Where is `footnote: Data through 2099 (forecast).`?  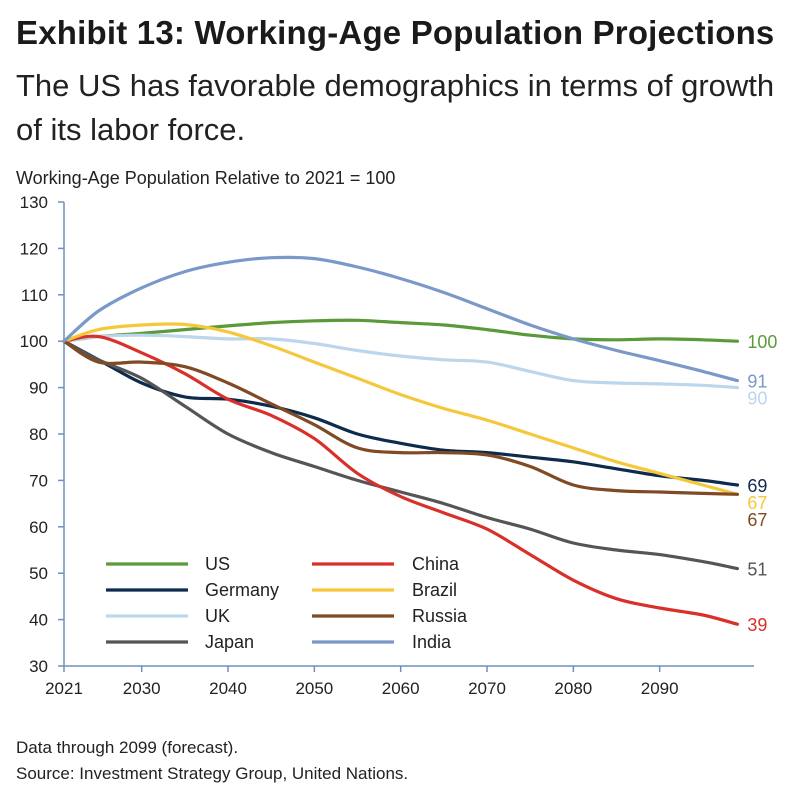
footnote: Data through 2099 (forecast). is located at coordinates (127, 747).